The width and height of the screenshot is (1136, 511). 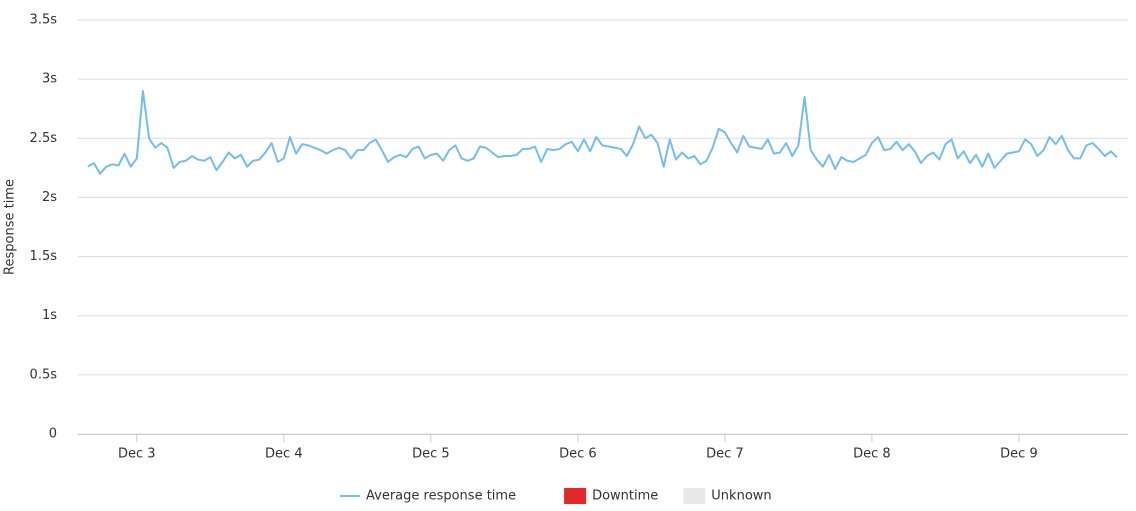 I want to click on x-tick-label: Dec 7, so click(x=725, y=454).